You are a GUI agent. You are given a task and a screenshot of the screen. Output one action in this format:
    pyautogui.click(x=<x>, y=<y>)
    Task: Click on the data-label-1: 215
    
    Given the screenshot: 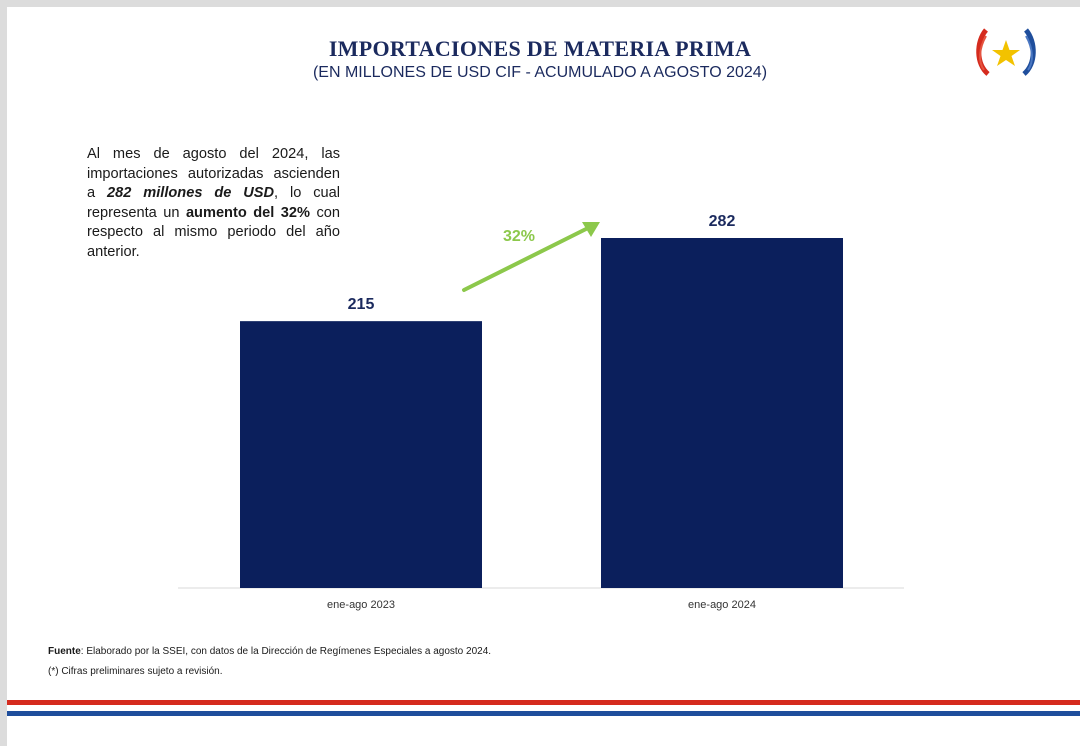 What is the action you would take?
    pyautogui.click(x=361, y=304)
    